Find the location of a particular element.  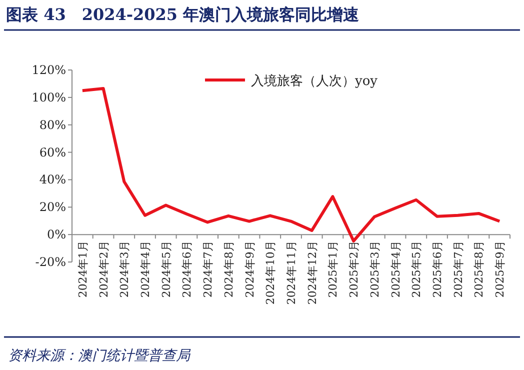

y-tick-label: 20% is located at coordinates (52, 207).